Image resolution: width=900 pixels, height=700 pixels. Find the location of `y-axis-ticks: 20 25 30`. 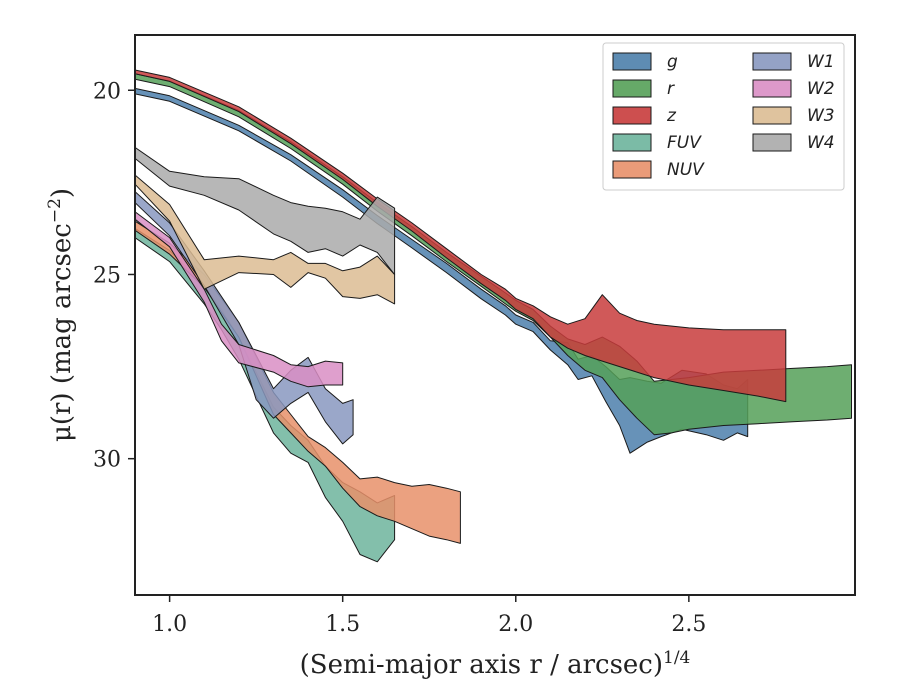

y-axis-ticks: 20 25 30 is located at coordinates (114, 276).